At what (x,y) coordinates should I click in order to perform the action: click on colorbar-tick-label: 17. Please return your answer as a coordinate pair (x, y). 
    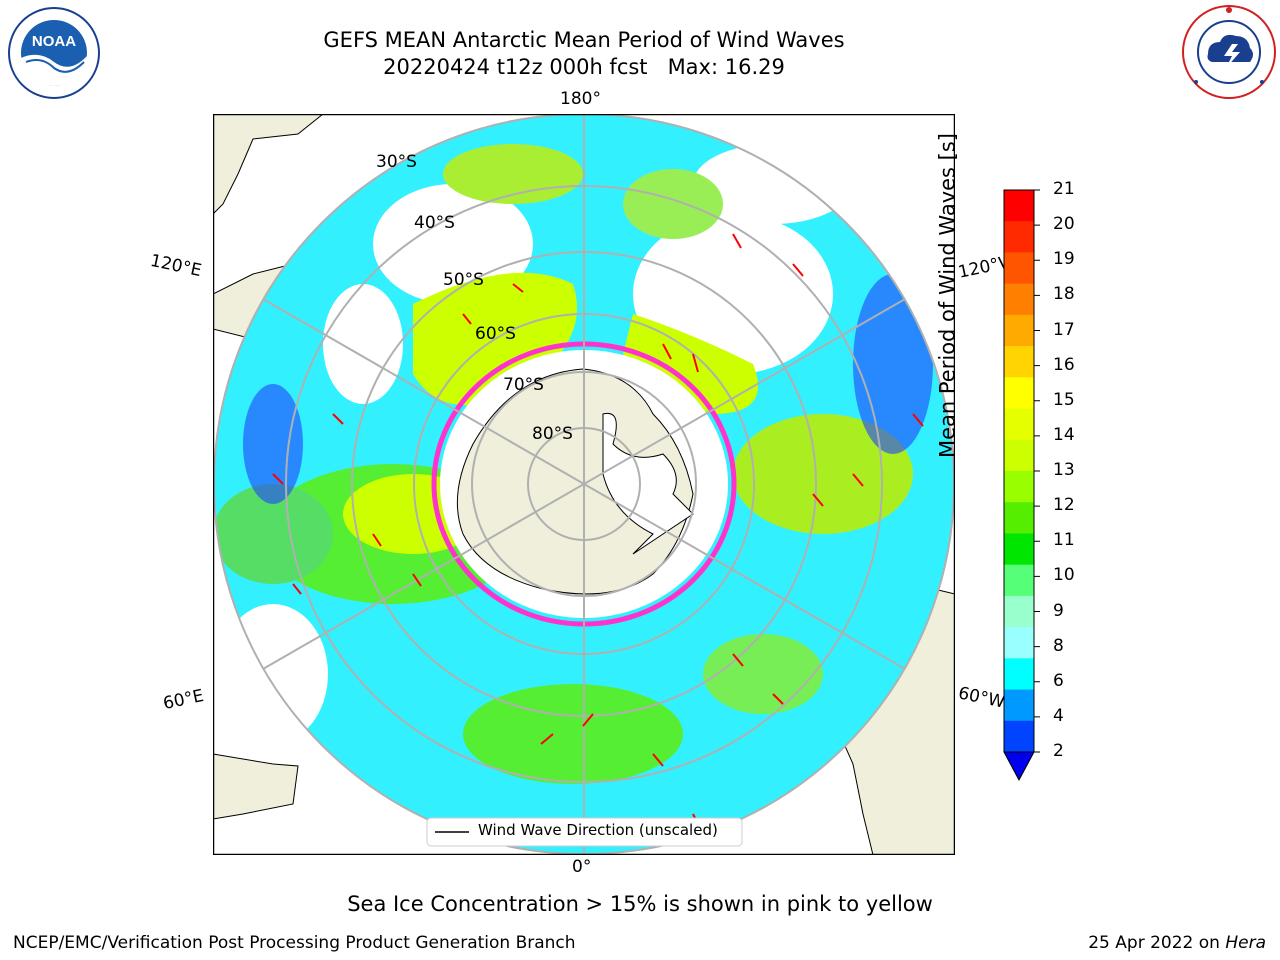
    Looking at the image, I should click on (1064, 329).